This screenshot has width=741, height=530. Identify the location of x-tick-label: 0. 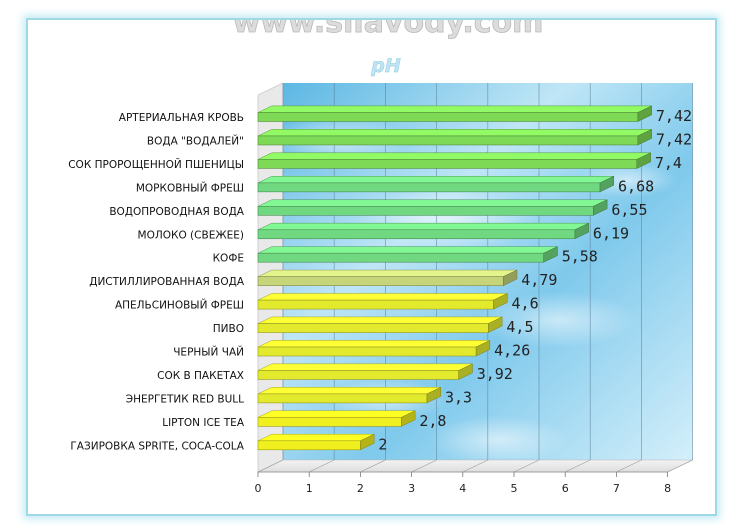
(258, 488).